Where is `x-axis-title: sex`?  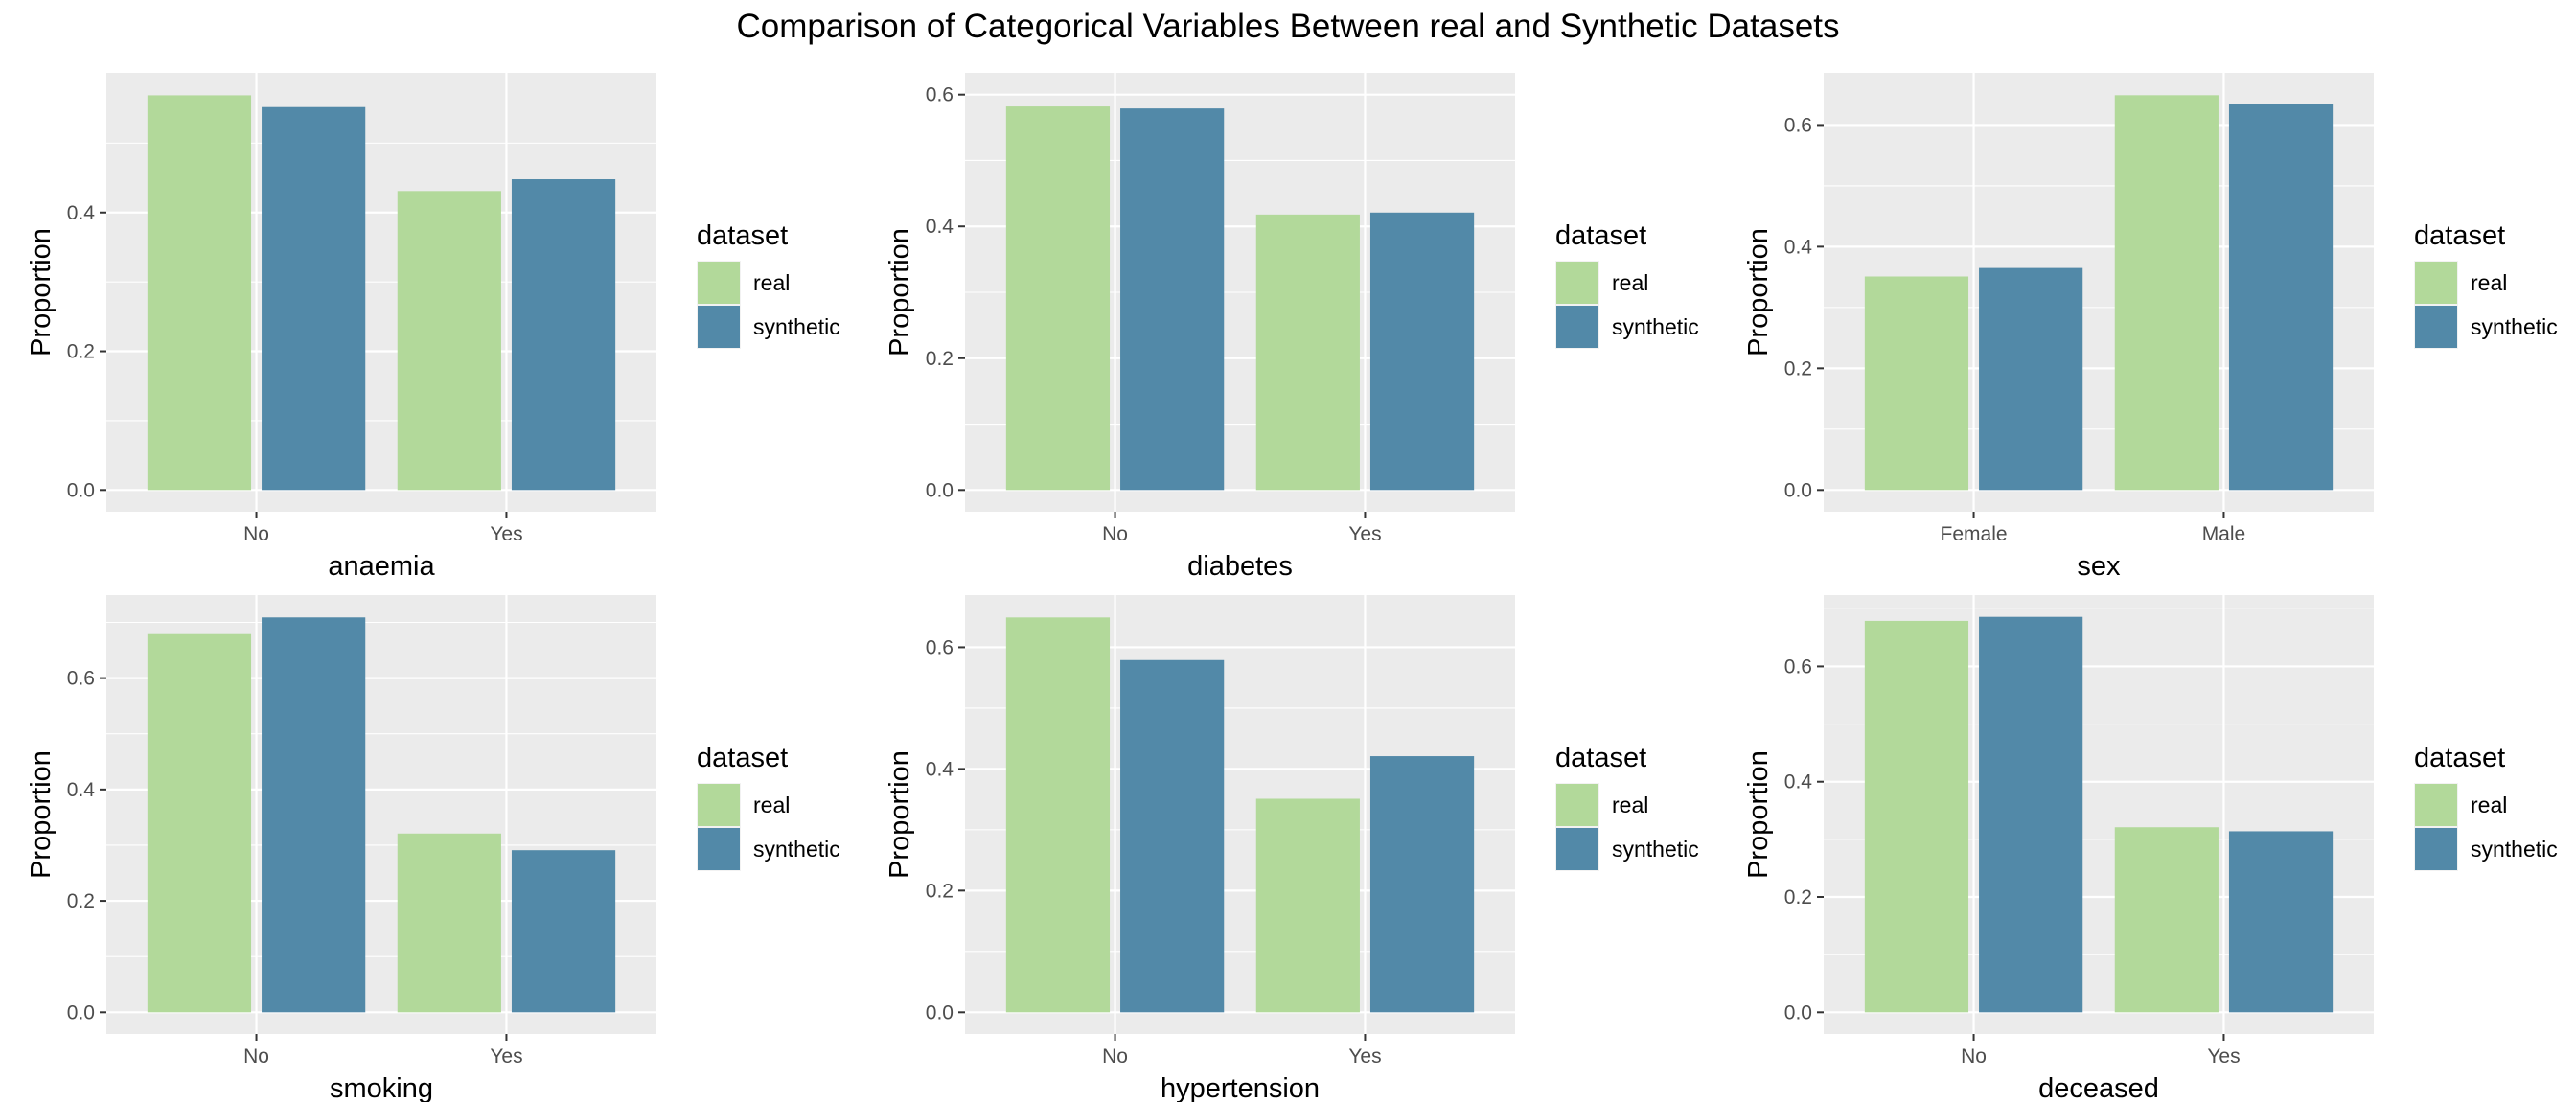
x-axis-title: sex is located at coordinates (2099, 565).